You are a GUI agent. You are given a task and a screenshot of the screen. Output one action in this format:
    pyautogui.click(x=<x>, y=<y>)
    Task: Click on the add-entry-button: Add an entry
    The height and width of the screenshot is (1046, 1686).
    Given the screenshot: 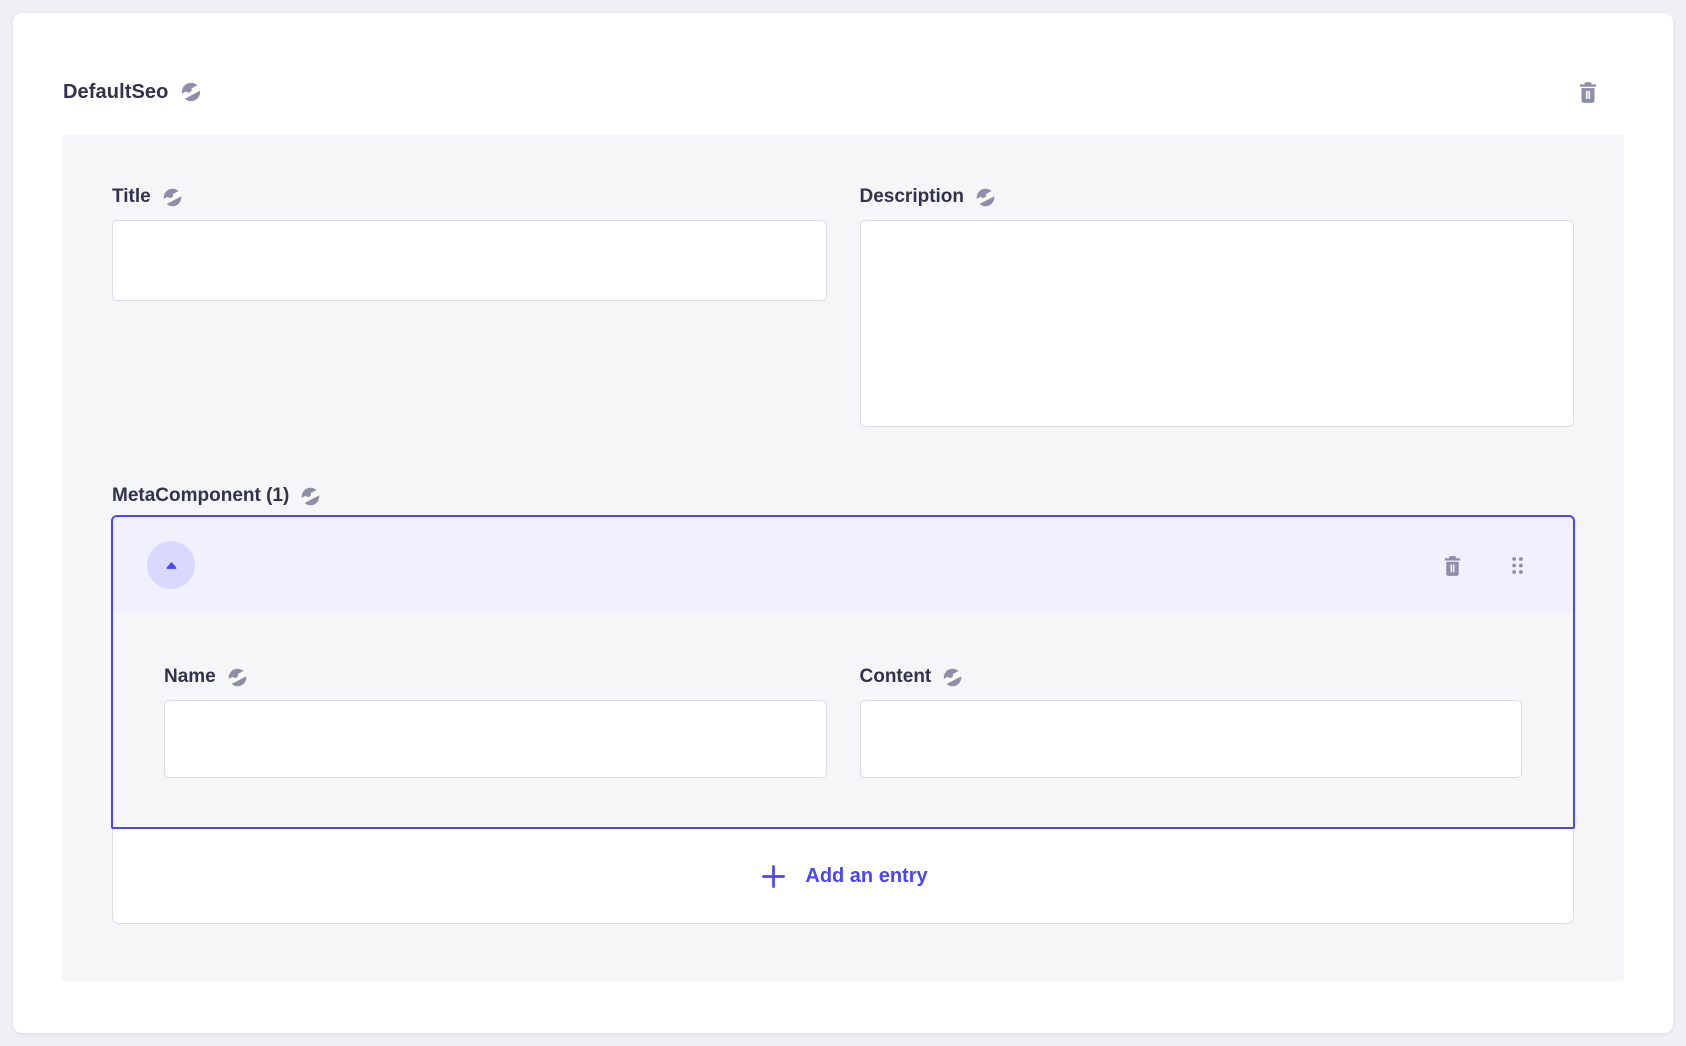 What is the action you would take?
    pyautogui.click(x=843, y=876)
    